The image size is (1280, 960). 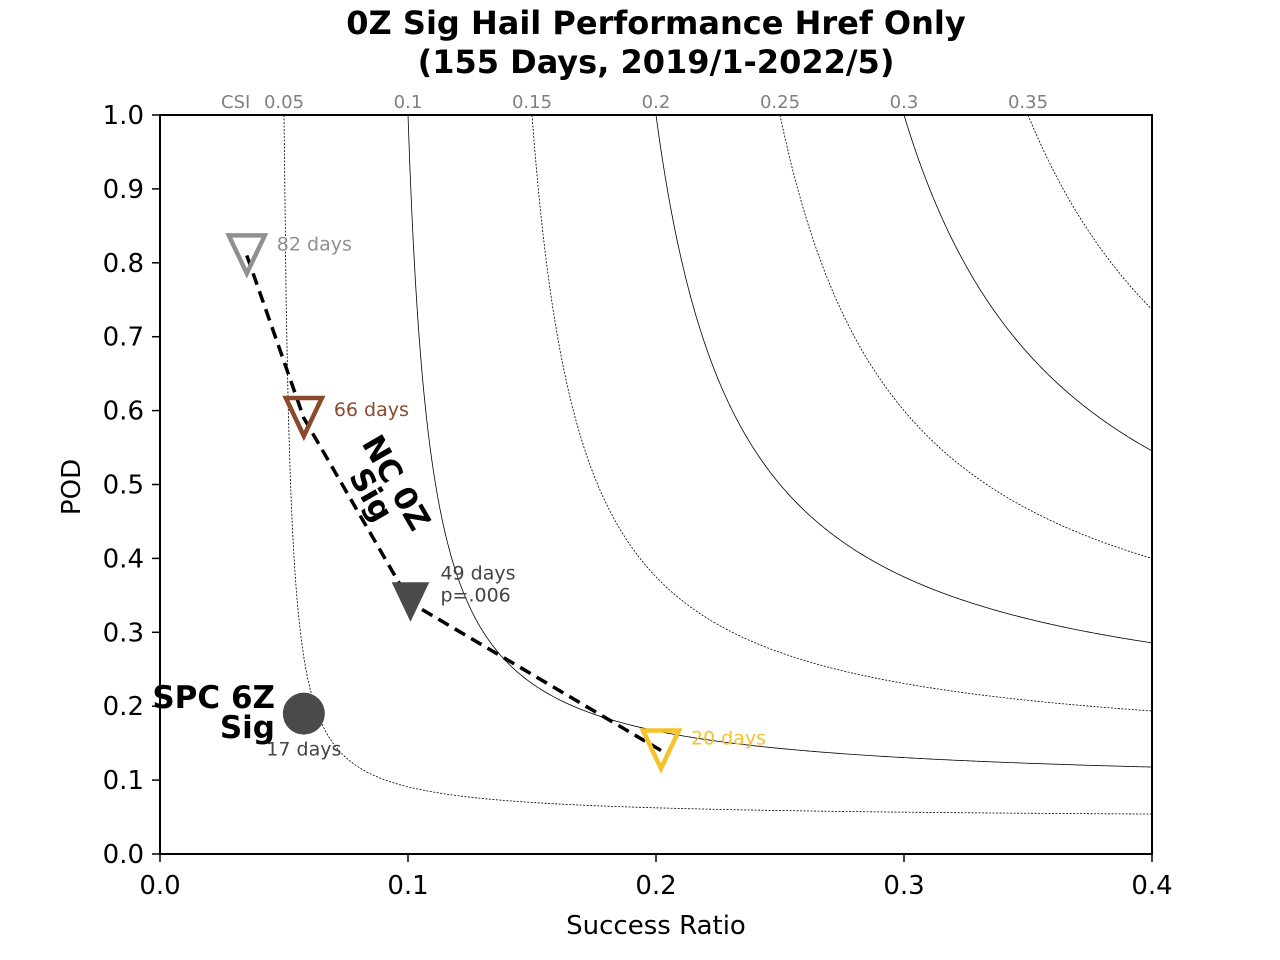 I want to click on point-label: 82 days, so click(x=314, y=244).